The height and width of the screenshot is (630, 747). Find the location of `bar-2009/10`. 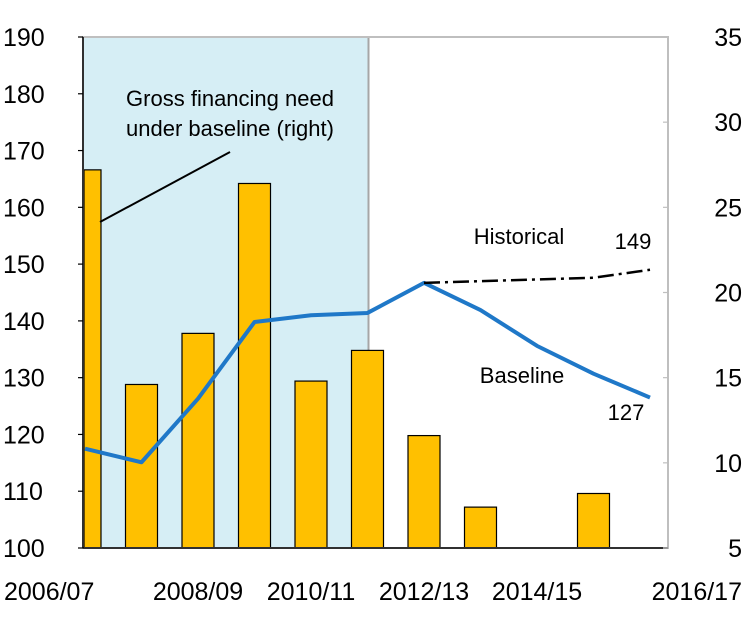

bar-2009/10 is located at coordinates (254, 365).